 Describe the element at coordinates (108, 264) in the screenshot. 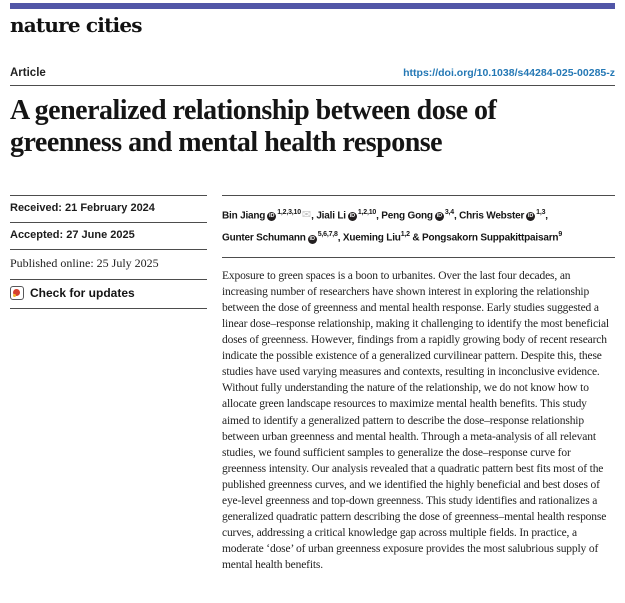

I see `published-date: Published online: 25 July 2025` at that location.